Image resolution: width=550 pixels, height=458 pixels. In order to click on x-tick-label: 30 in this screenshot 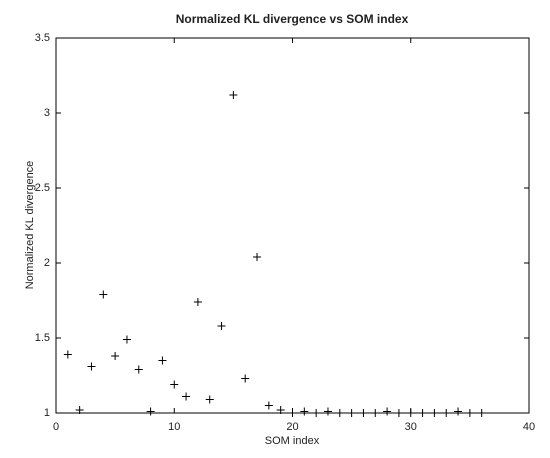, I will do `click(411, 427)`.